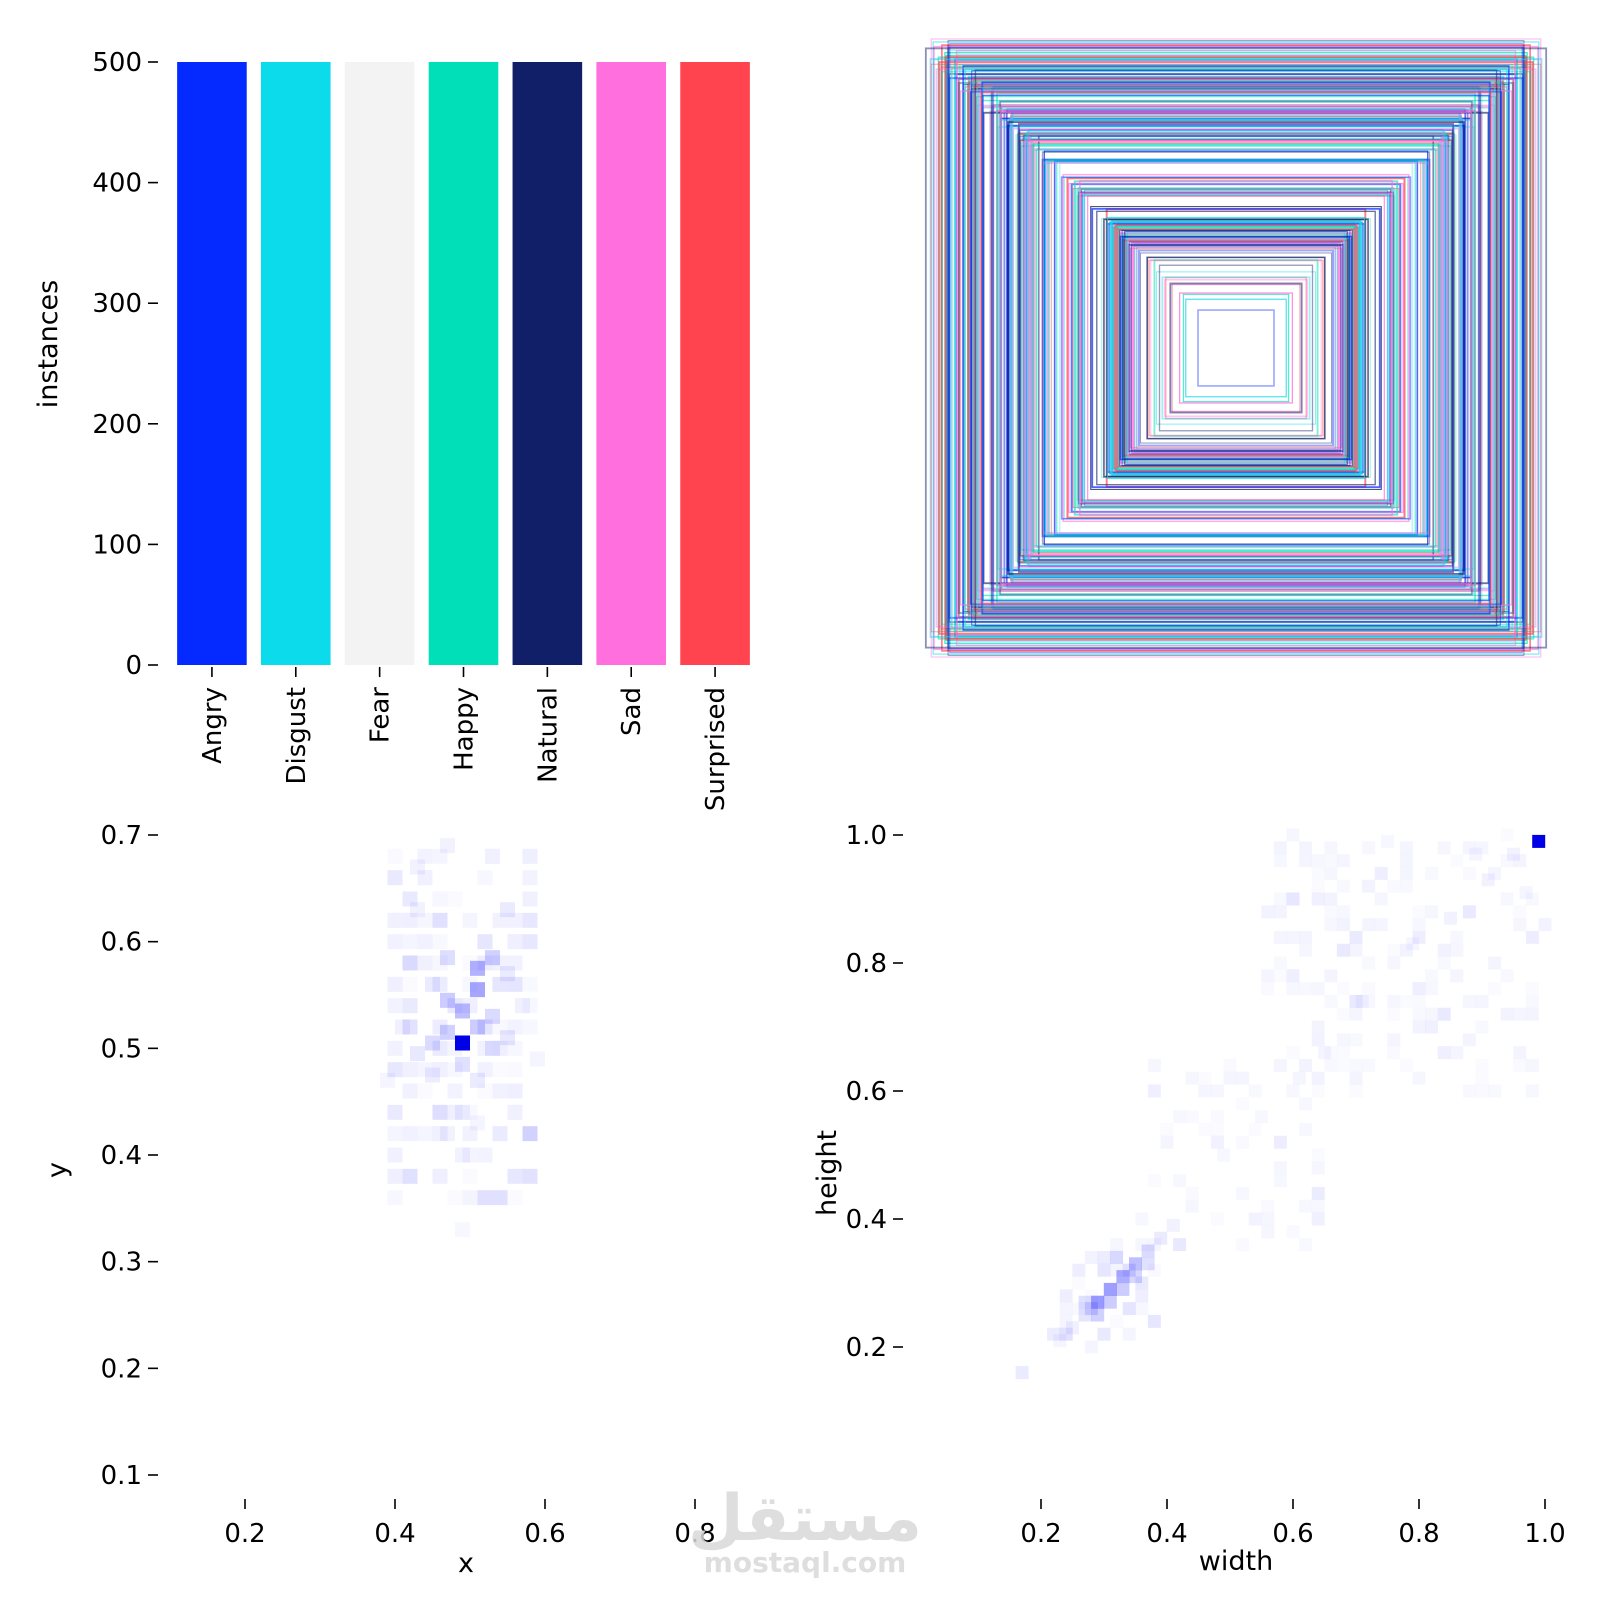 The width and height of the screenshot is (1600, 1600). What do you see at coordinates (57, 1170) in the screenshot?
I see `y-axis-label: y` at bounding box center [57, 1170].